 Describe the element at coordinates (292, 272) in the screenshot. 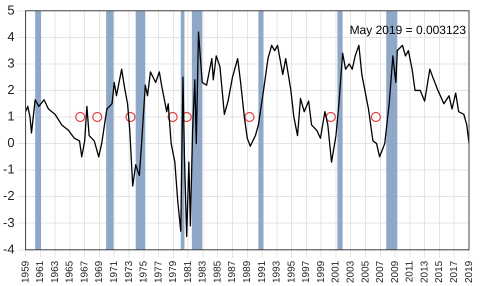

I see `x-tick-label: 1995` at that location.